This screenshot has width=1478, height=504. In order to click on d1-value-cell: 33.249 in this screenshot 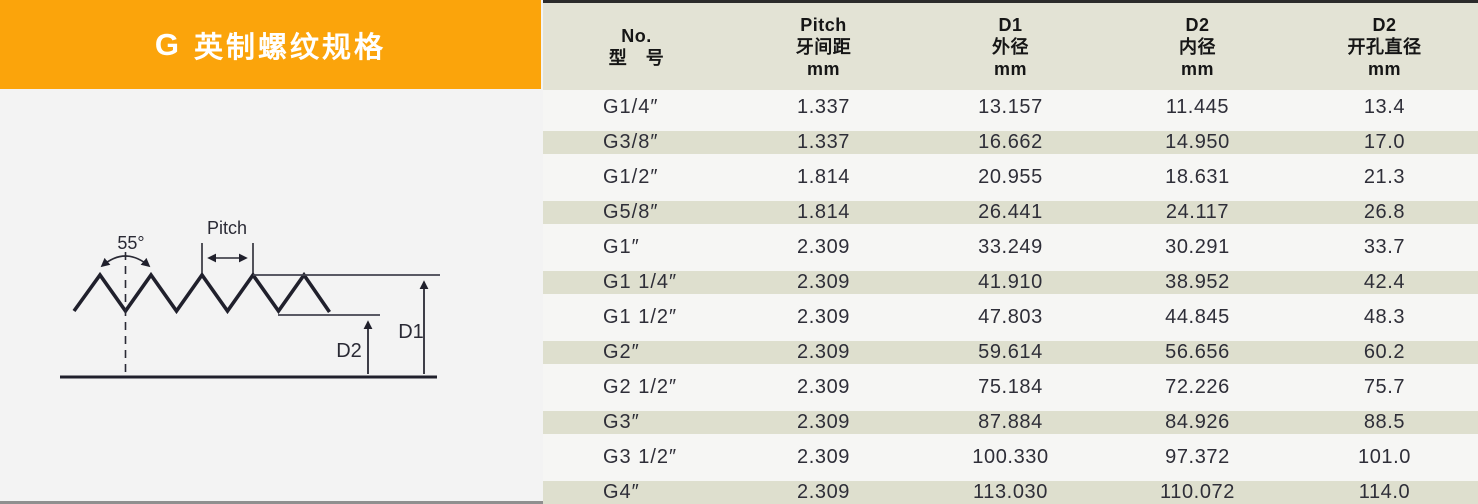, I will do `click(1010, 247)`.